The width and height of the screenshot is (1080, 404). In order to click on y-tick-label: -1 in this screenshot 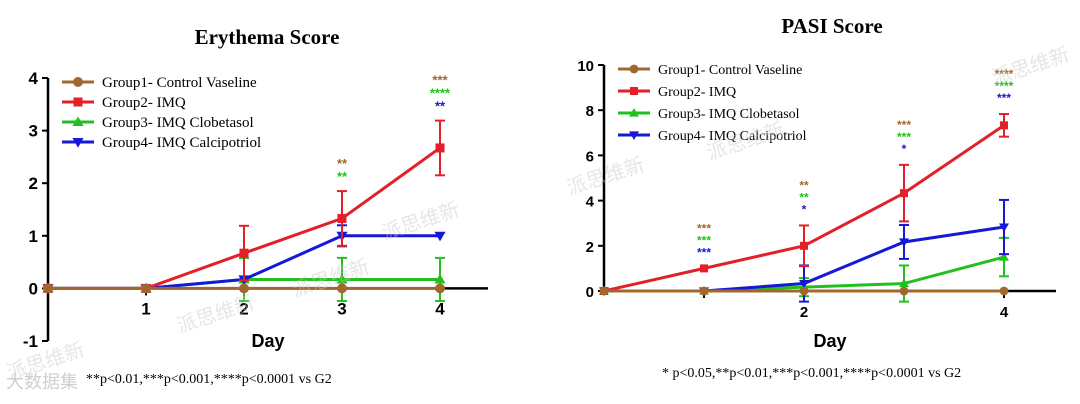, I will do `click(30, 341)`.